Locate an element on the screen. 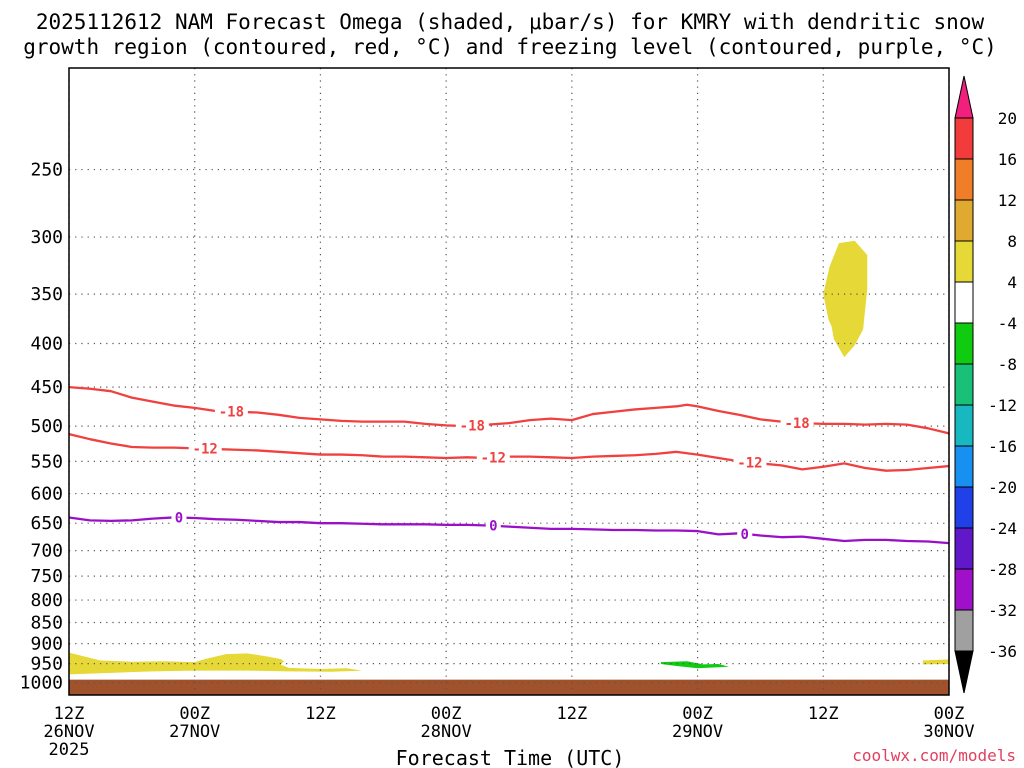 The image size is (1024, 768). colorbar-label-8: -16 is located at coordinates (1002, 446).